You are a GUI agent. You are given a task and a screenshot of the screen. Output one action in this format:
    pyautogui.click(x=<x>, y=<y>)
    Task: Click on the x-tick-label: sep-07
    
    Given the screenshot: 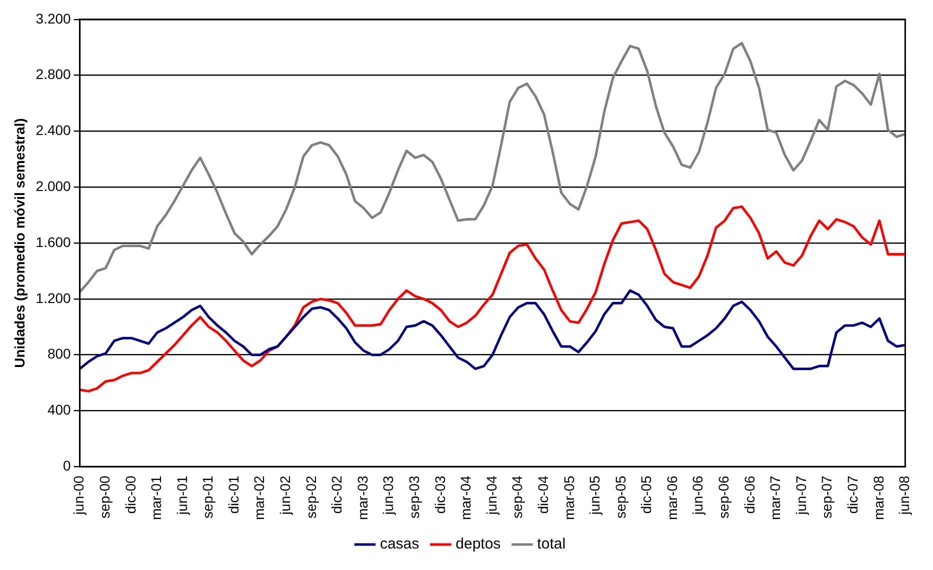 What is the action you would take?
    pyautogui.click(x=826, y=496)
    